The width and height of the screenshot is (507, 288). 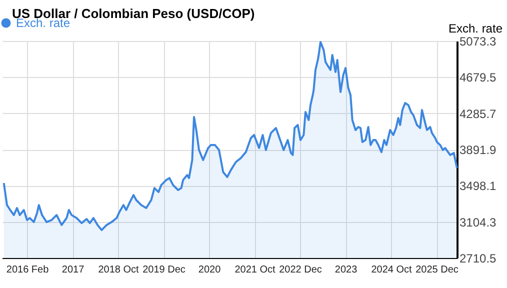 What do you see at coordinates (475, 29) in the screenshot?
I see `y-axis-title: Exch. rate` at bounding box center [475, 29].